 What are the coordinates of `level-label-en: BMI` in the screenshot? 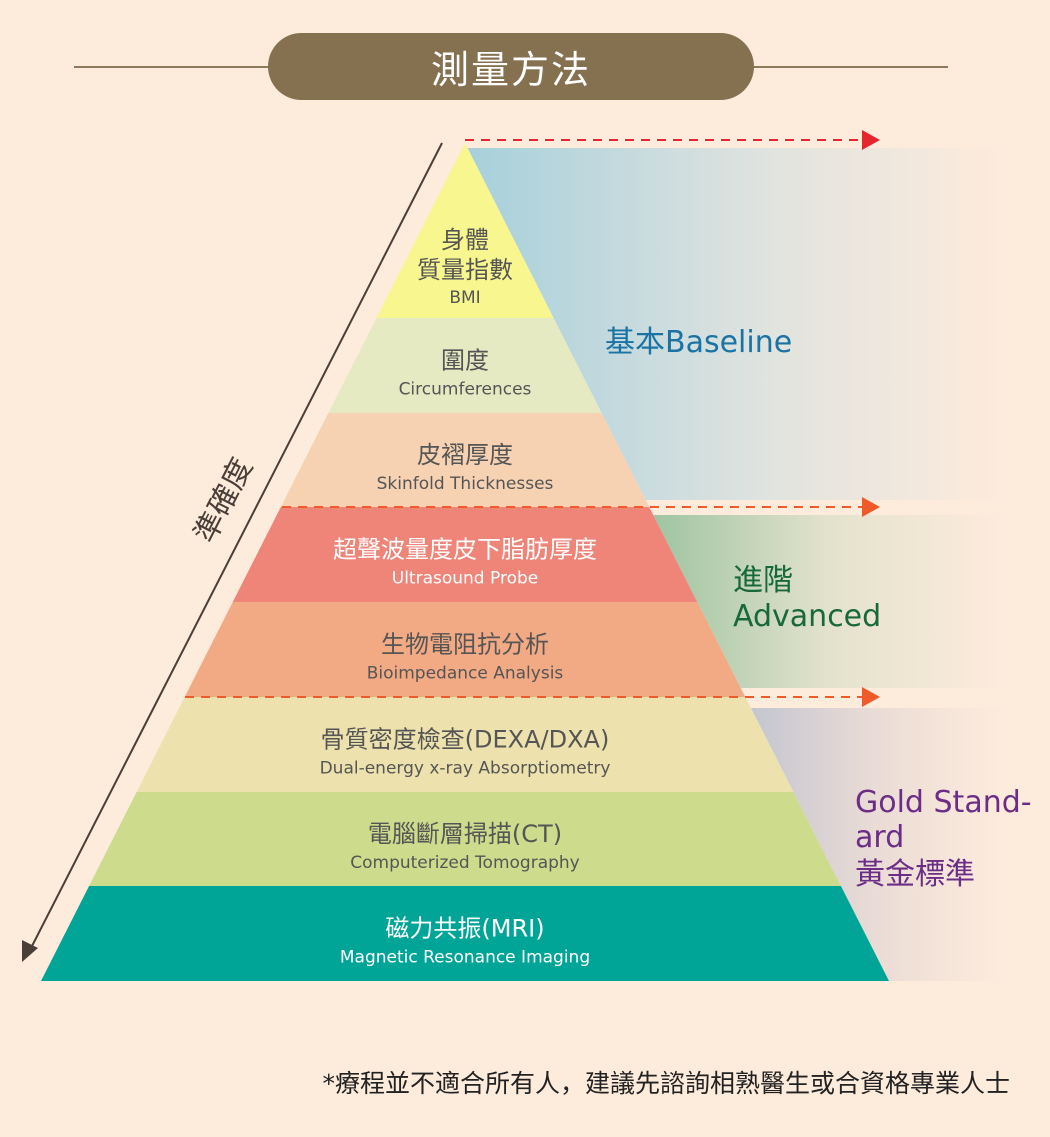 It's located at (464, 298).